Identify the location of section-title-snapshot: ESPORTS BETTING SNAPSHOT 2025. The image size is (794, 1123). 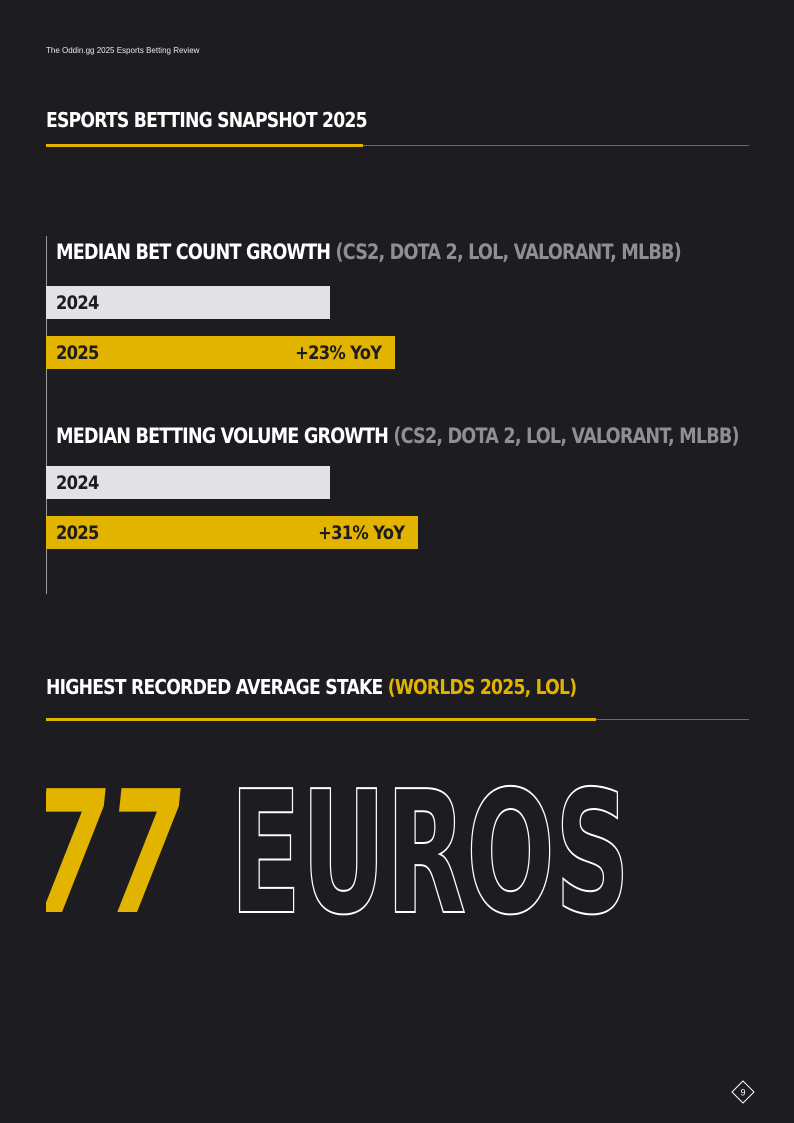
(207, 120).